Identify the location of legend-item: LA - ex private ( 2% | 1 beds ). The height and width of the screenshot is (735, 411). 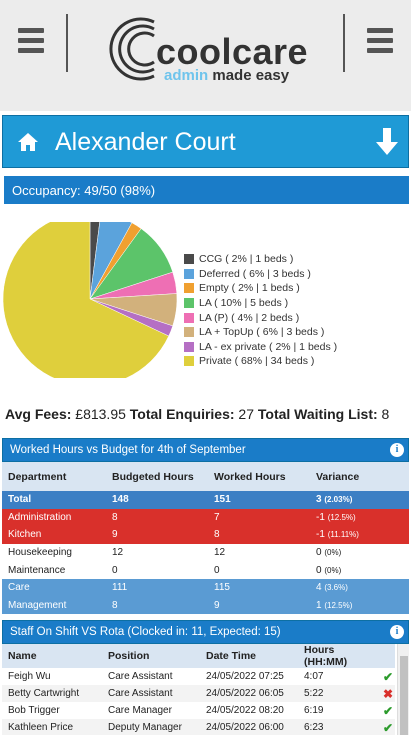
(260, 347).